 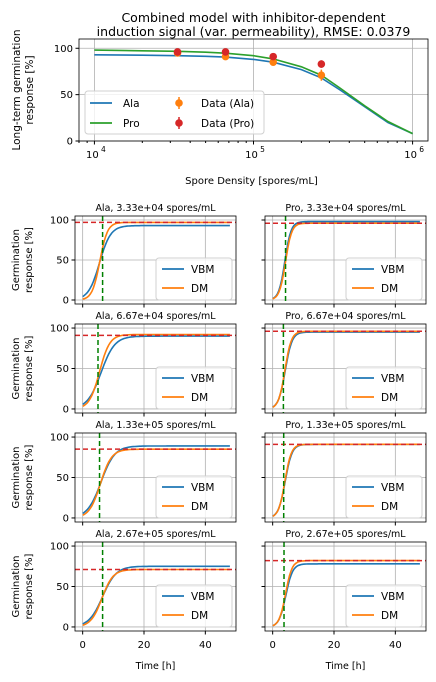 What do you see at coordinates (155, 208) in the screenshot?
I see `sub-panel-title: Ala, 3.33e+04 spores/mL` at bounding box center [155, 208].